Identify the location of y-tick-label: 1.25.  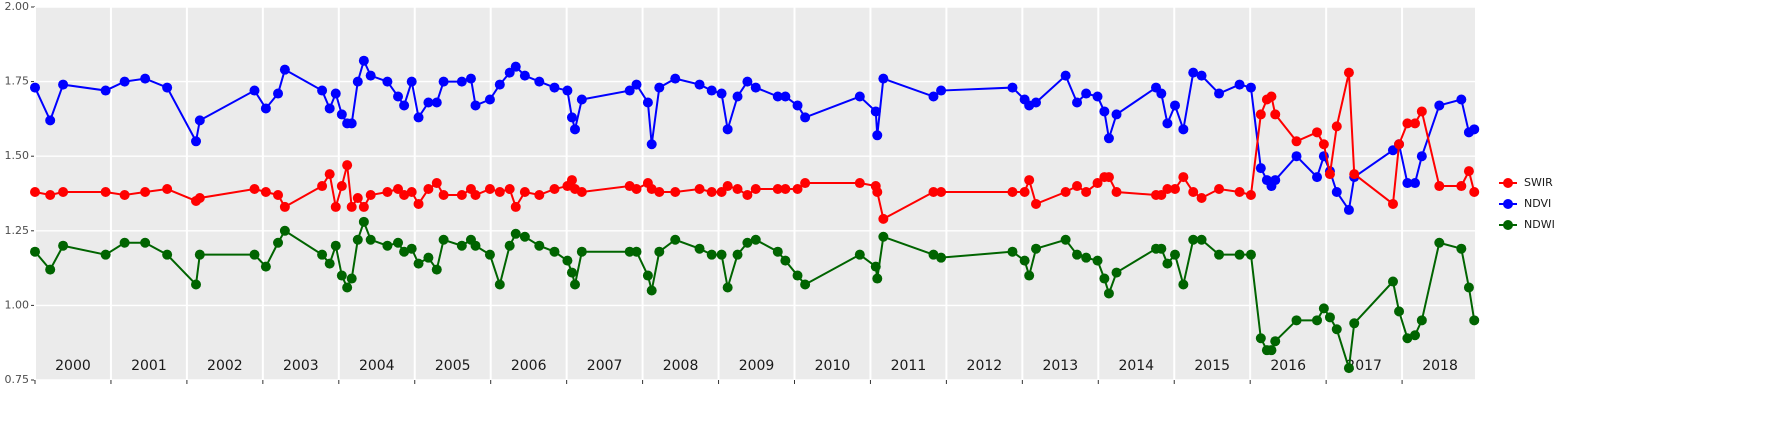
(17, 230).